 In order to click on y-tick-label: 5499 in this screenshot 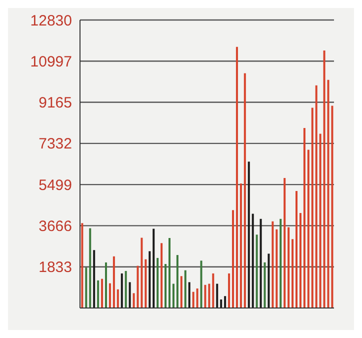, I will do `click(55, 185)`.